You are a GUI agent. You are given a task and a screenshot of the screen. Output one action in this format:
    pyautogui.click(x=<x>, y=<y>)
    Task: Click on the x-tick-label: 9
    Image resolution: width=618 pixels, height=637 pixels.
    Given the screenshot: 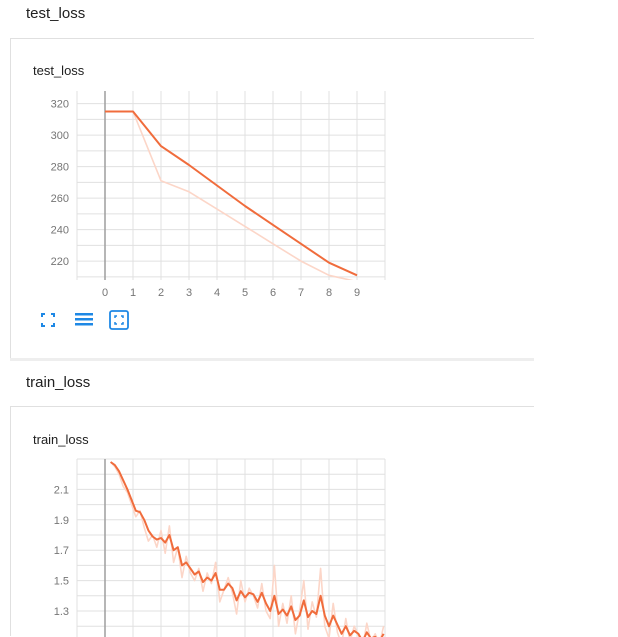 What is the action you would take?
    pyautogui.click(x=357, y=293)
    